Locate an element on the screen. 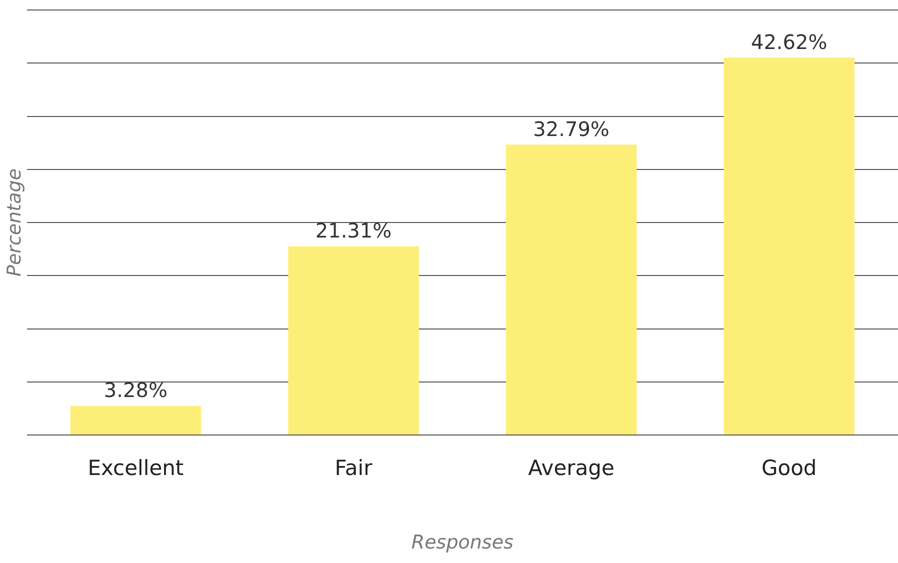 The image size is (898, 563). x-tick-label: Good is located at coordinates (789, 468).